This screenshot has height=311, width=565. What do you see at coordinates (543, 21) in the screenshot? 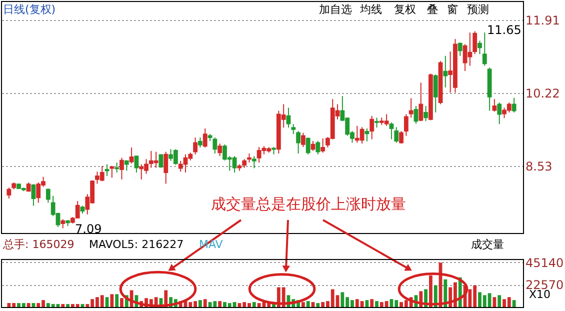
I see `y-tick-label: 11.91` at bounding box center [543, 21].